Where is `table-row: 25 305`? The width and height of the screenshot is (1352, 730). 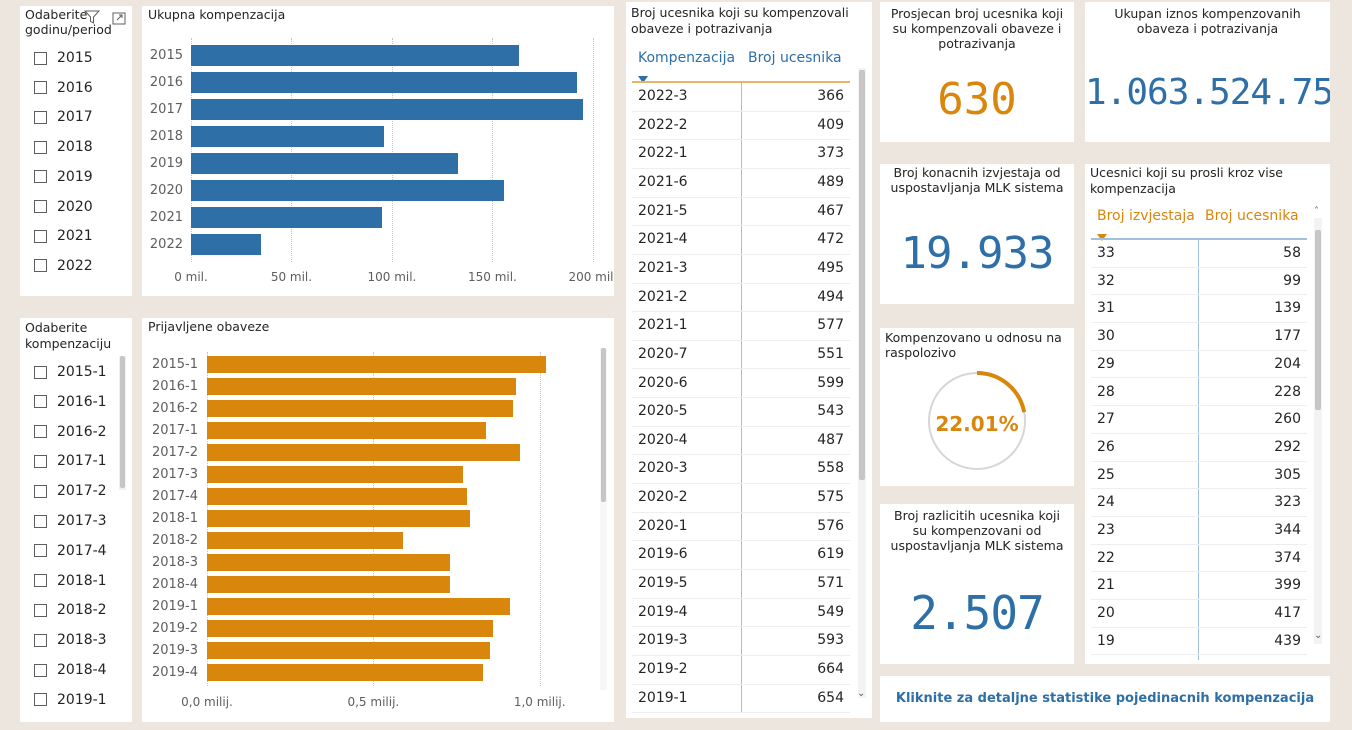 table-row: 25 305 is located at coordinates (1199, 476).